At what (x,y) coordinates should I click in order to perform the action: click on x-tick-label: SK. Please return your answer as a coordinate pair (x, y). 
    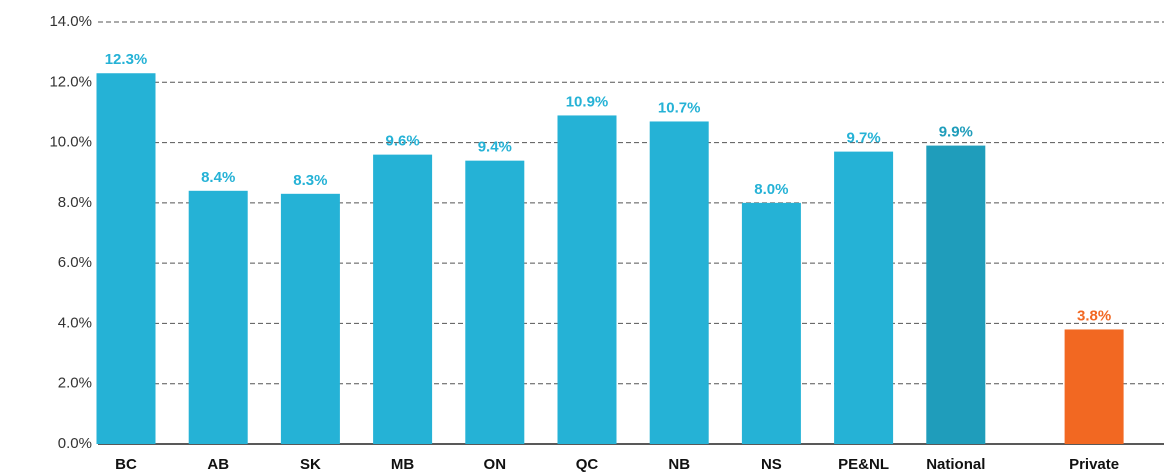
    Looking at the image, I should click on (310, 464).